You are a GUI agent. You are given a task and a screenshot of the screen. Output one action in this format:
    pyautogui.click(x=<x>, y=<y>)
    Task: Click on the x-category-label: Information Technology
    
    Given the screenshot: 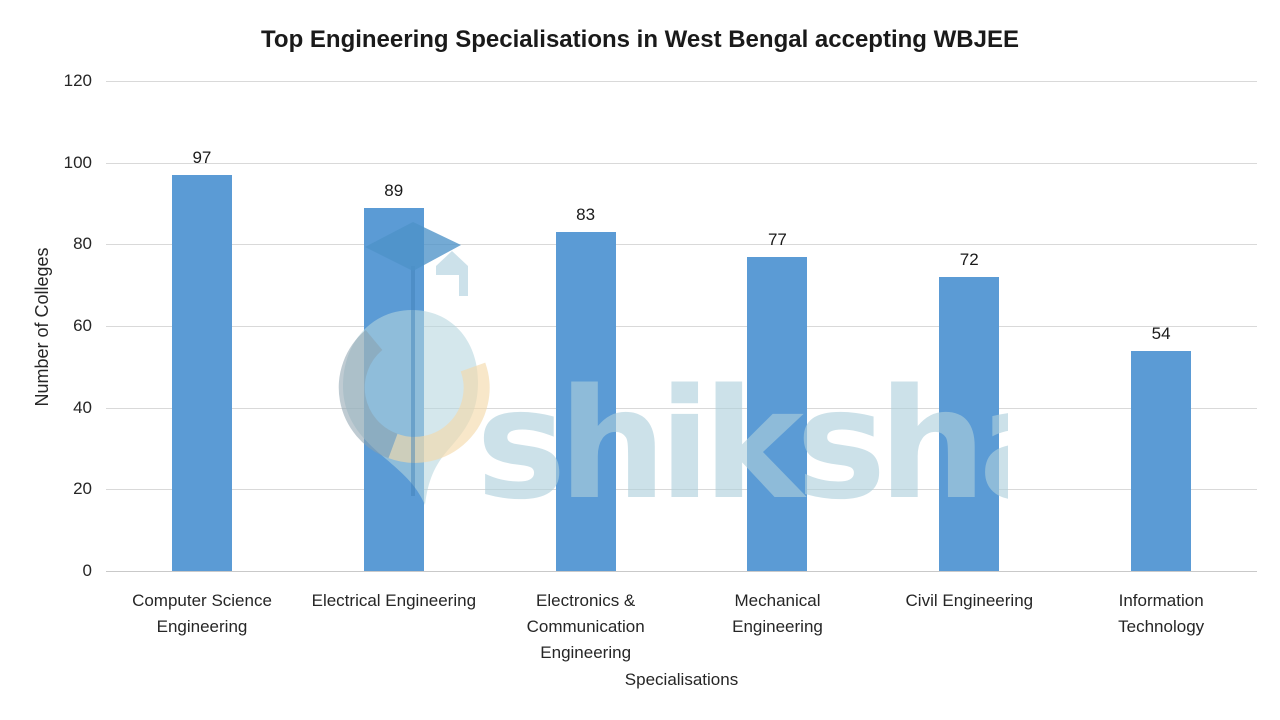 What is the action you would take?
    pyautogui.click(x=1161, y=613)
    